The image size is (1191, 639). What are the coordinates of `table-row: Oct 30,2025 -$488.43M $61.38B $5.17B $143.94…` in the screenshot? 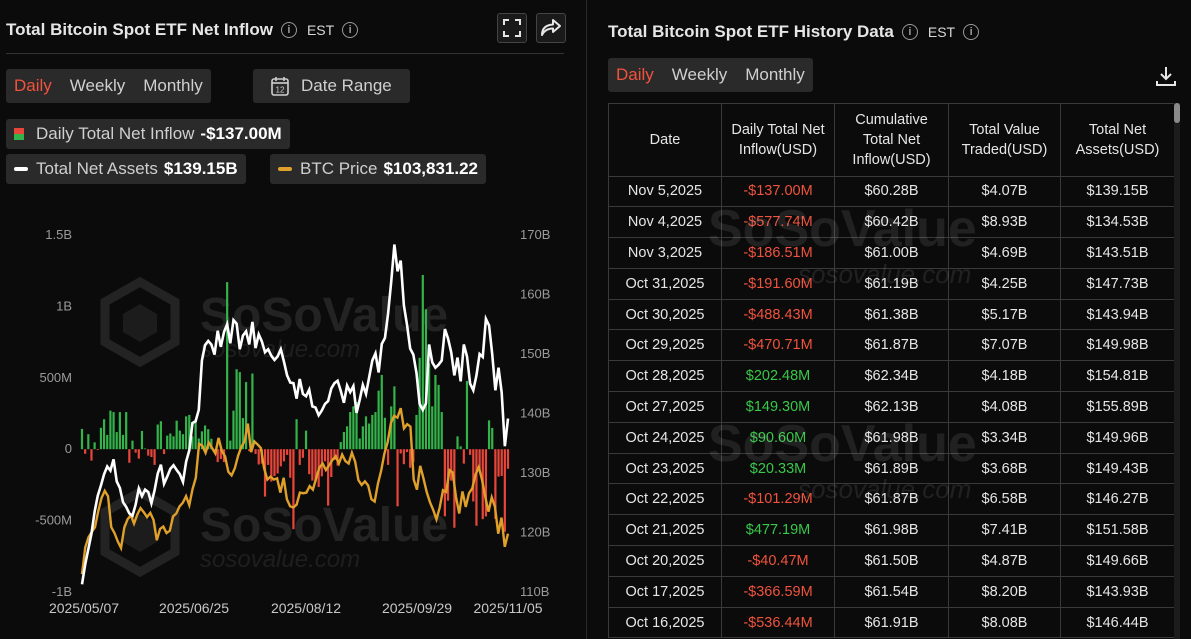 It's located at (891, 314).